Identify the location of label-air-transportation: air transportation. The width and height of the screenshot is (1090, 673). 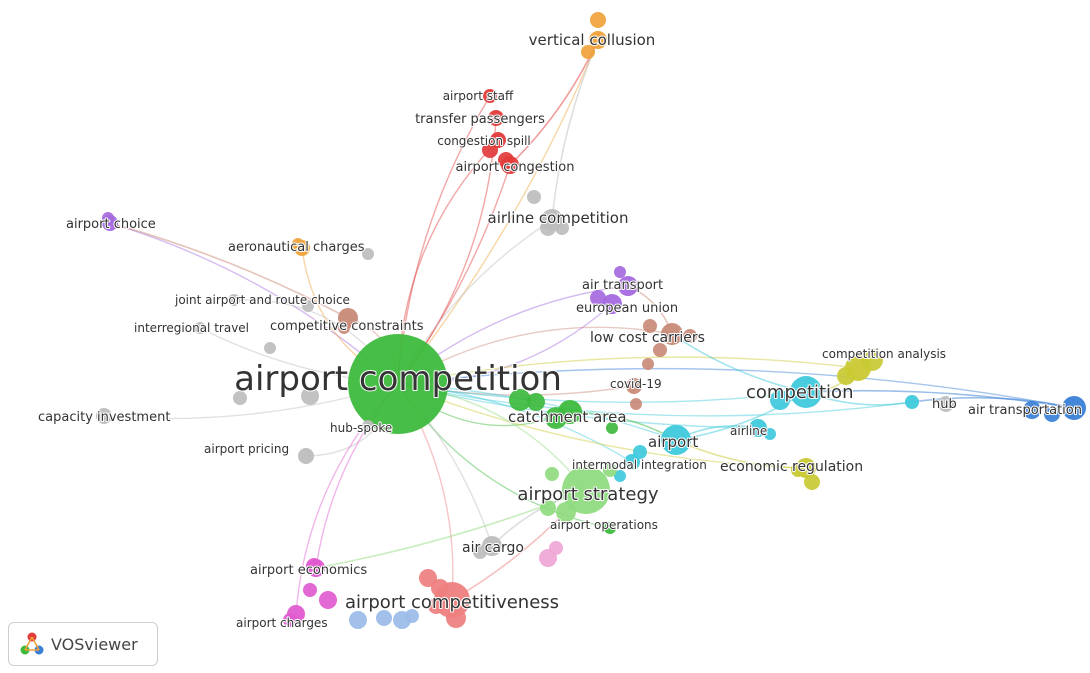
(1025, 410).